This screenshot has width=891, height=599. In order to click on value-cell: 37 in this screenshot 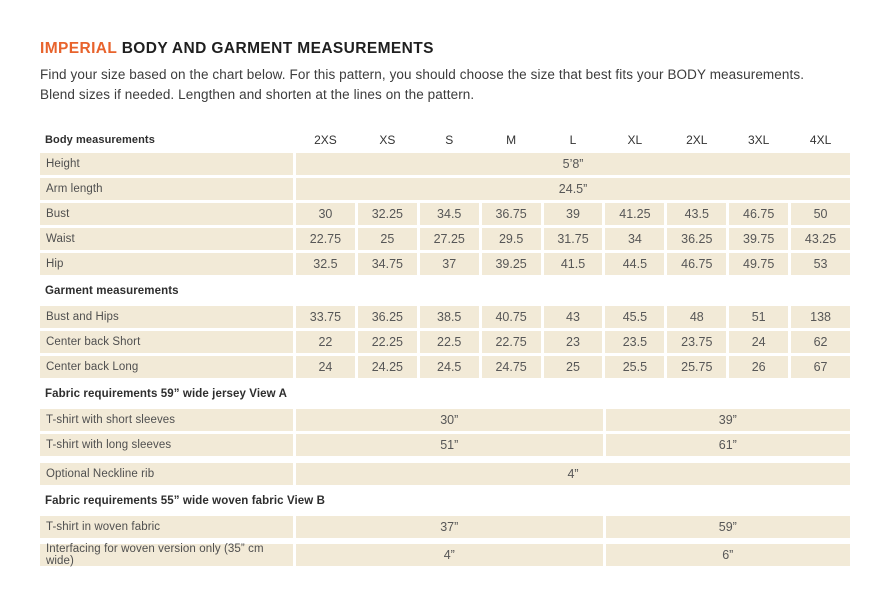, I will do `click(449, 264)`.